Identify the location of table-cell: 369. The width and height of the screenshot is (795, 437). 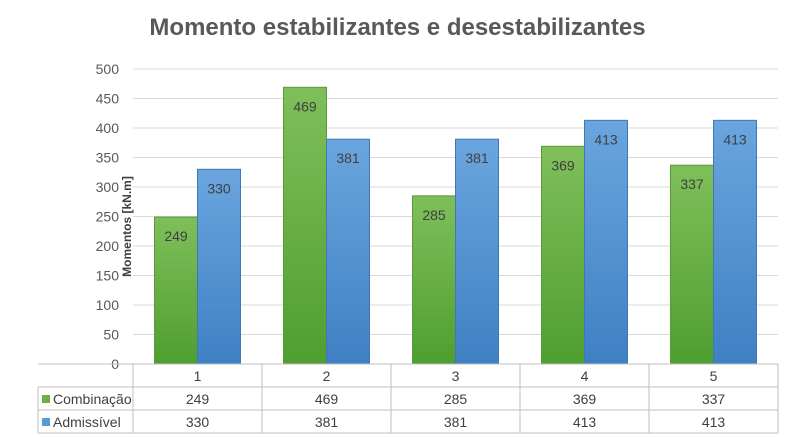
(585, 399).